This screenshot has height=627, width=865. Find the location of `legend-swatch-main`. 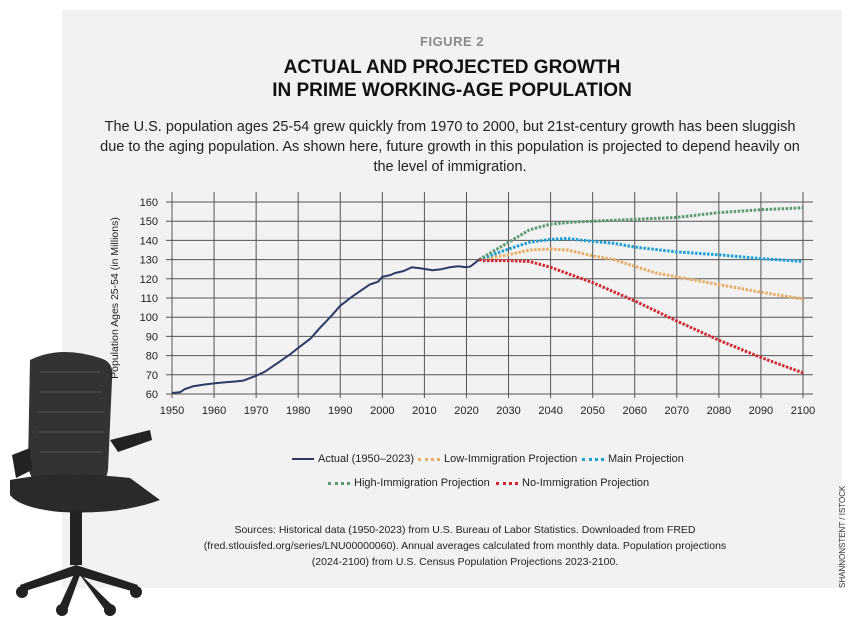

legend-swatch-main is located at coordinates (593, 459).